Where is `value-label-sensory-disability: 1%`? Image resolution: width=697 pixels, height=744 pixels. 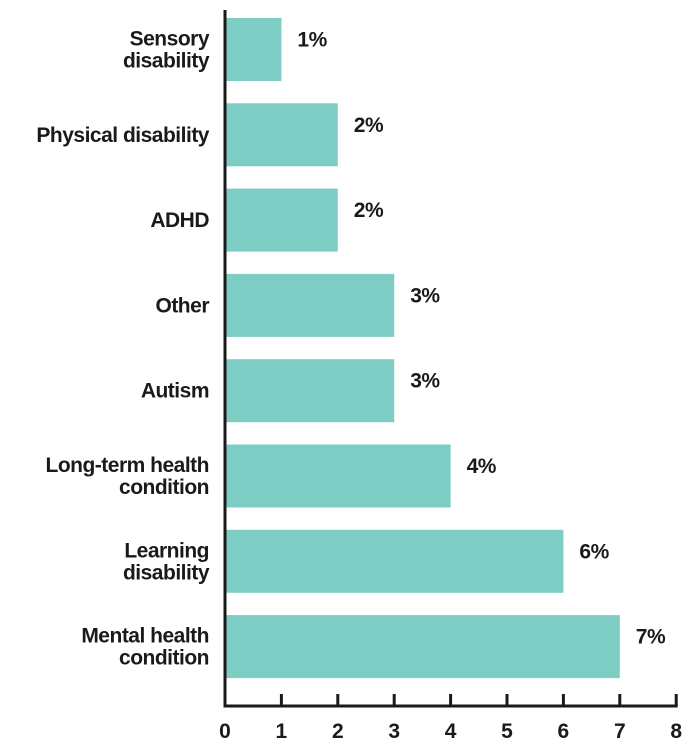
value-label-sensory-disability: 1% is located at coordinates (312, 40).